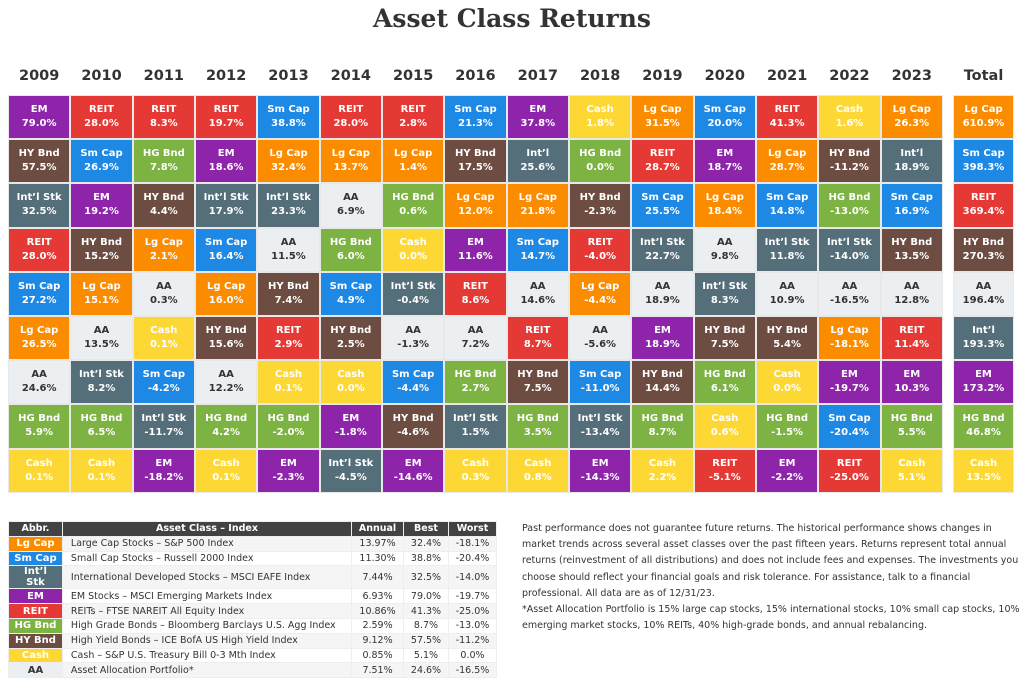  I want to click on return-value: -4.2%, so click(163, 389).